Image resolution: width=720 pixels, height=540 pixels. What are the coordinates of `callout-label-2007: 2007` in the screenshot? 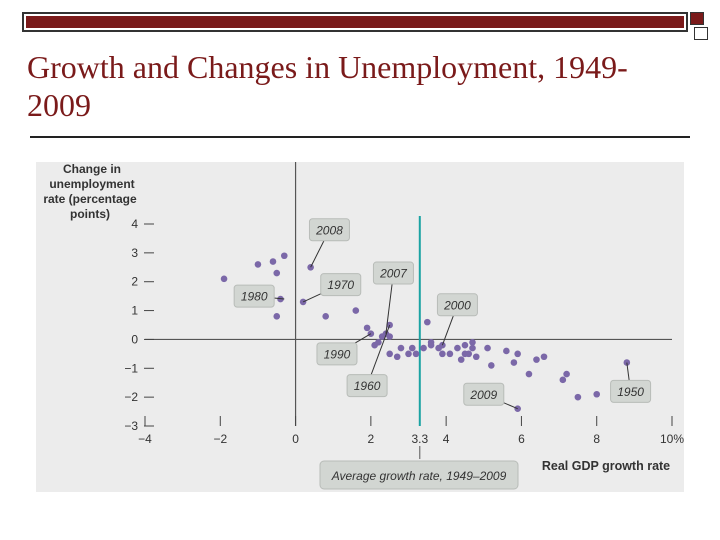 It's located at (393, 274).